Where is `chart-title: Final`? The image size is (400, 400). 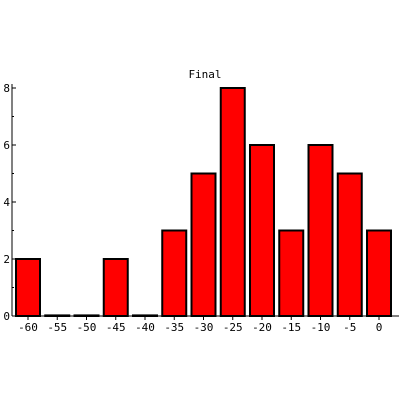
chart-title: Final is located at coordinates (204, 74).